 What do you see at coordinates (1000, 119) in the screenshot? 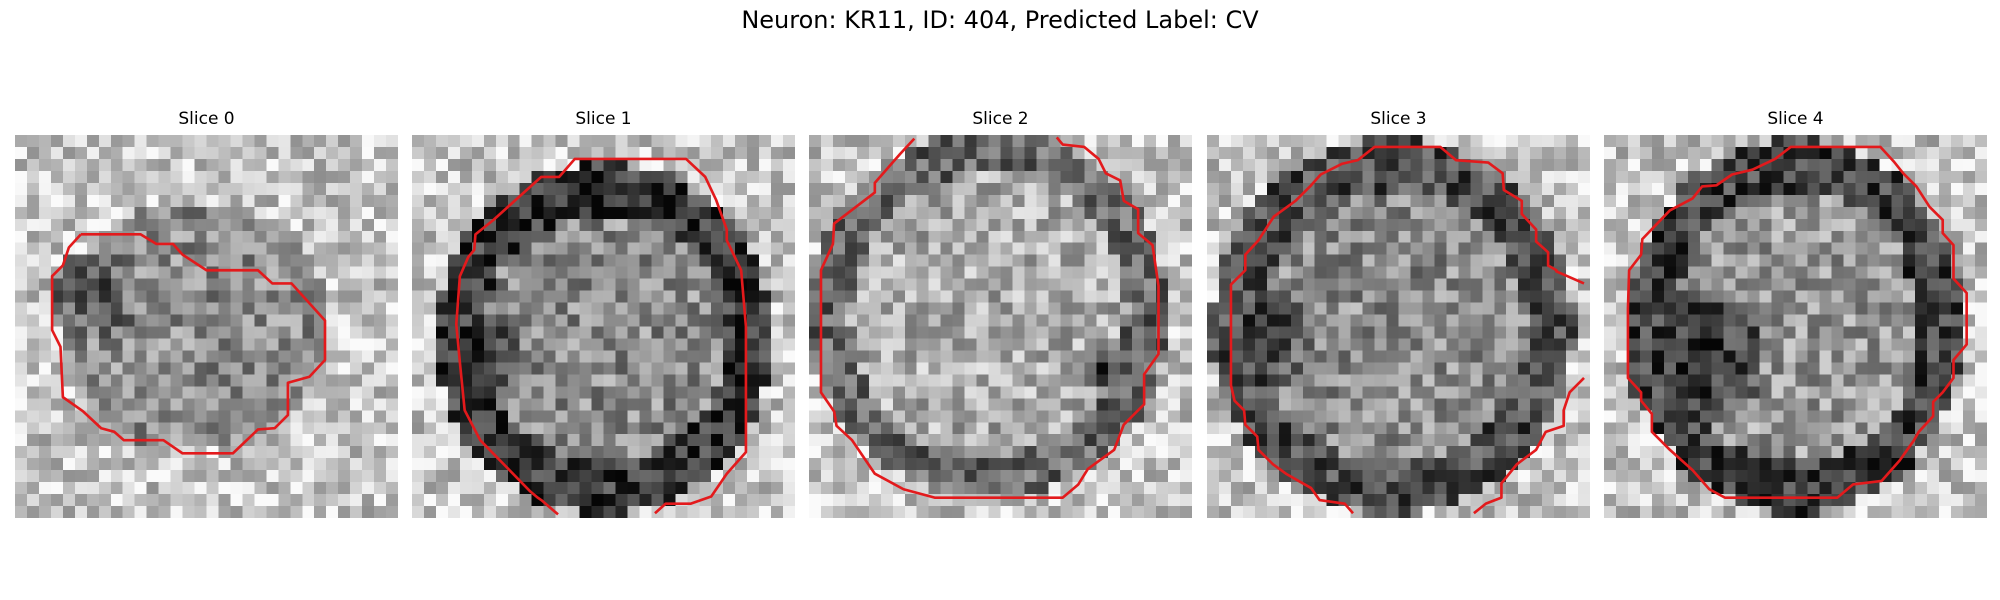
I see `slice-title: Slice 2` at bounding box center [1000, 119].